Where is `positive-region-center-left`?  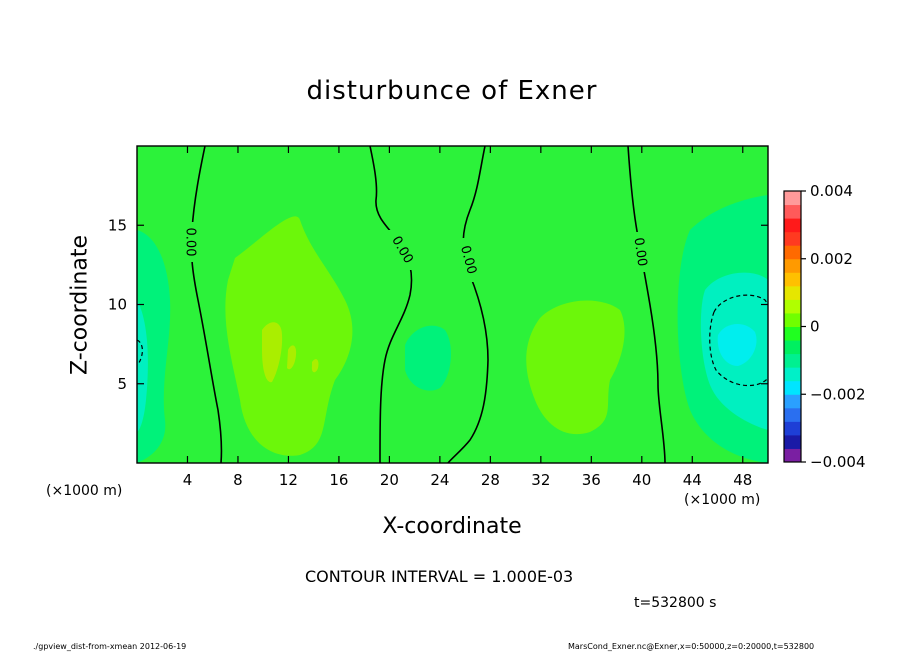 positive-region-center-left is located at coordinates (289, 336).